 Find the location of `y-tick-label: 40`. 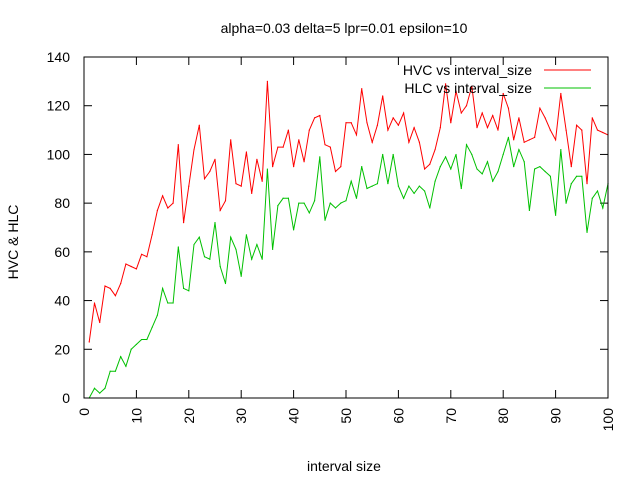

y-tick-label: 40 is located at coordinates (62, 301).